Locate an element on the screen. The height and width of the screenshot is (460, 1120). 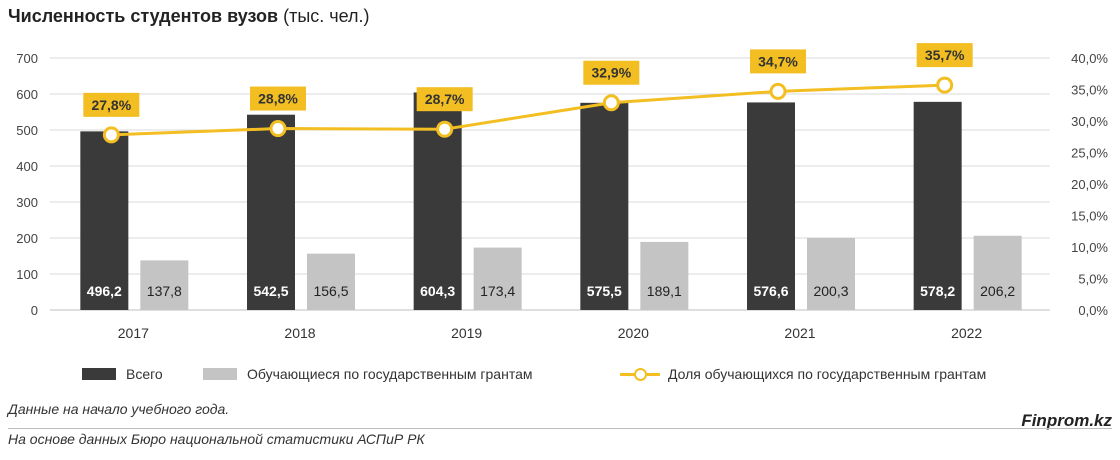
bar-total-label: 575,5 is located at coordinates (604, 291).